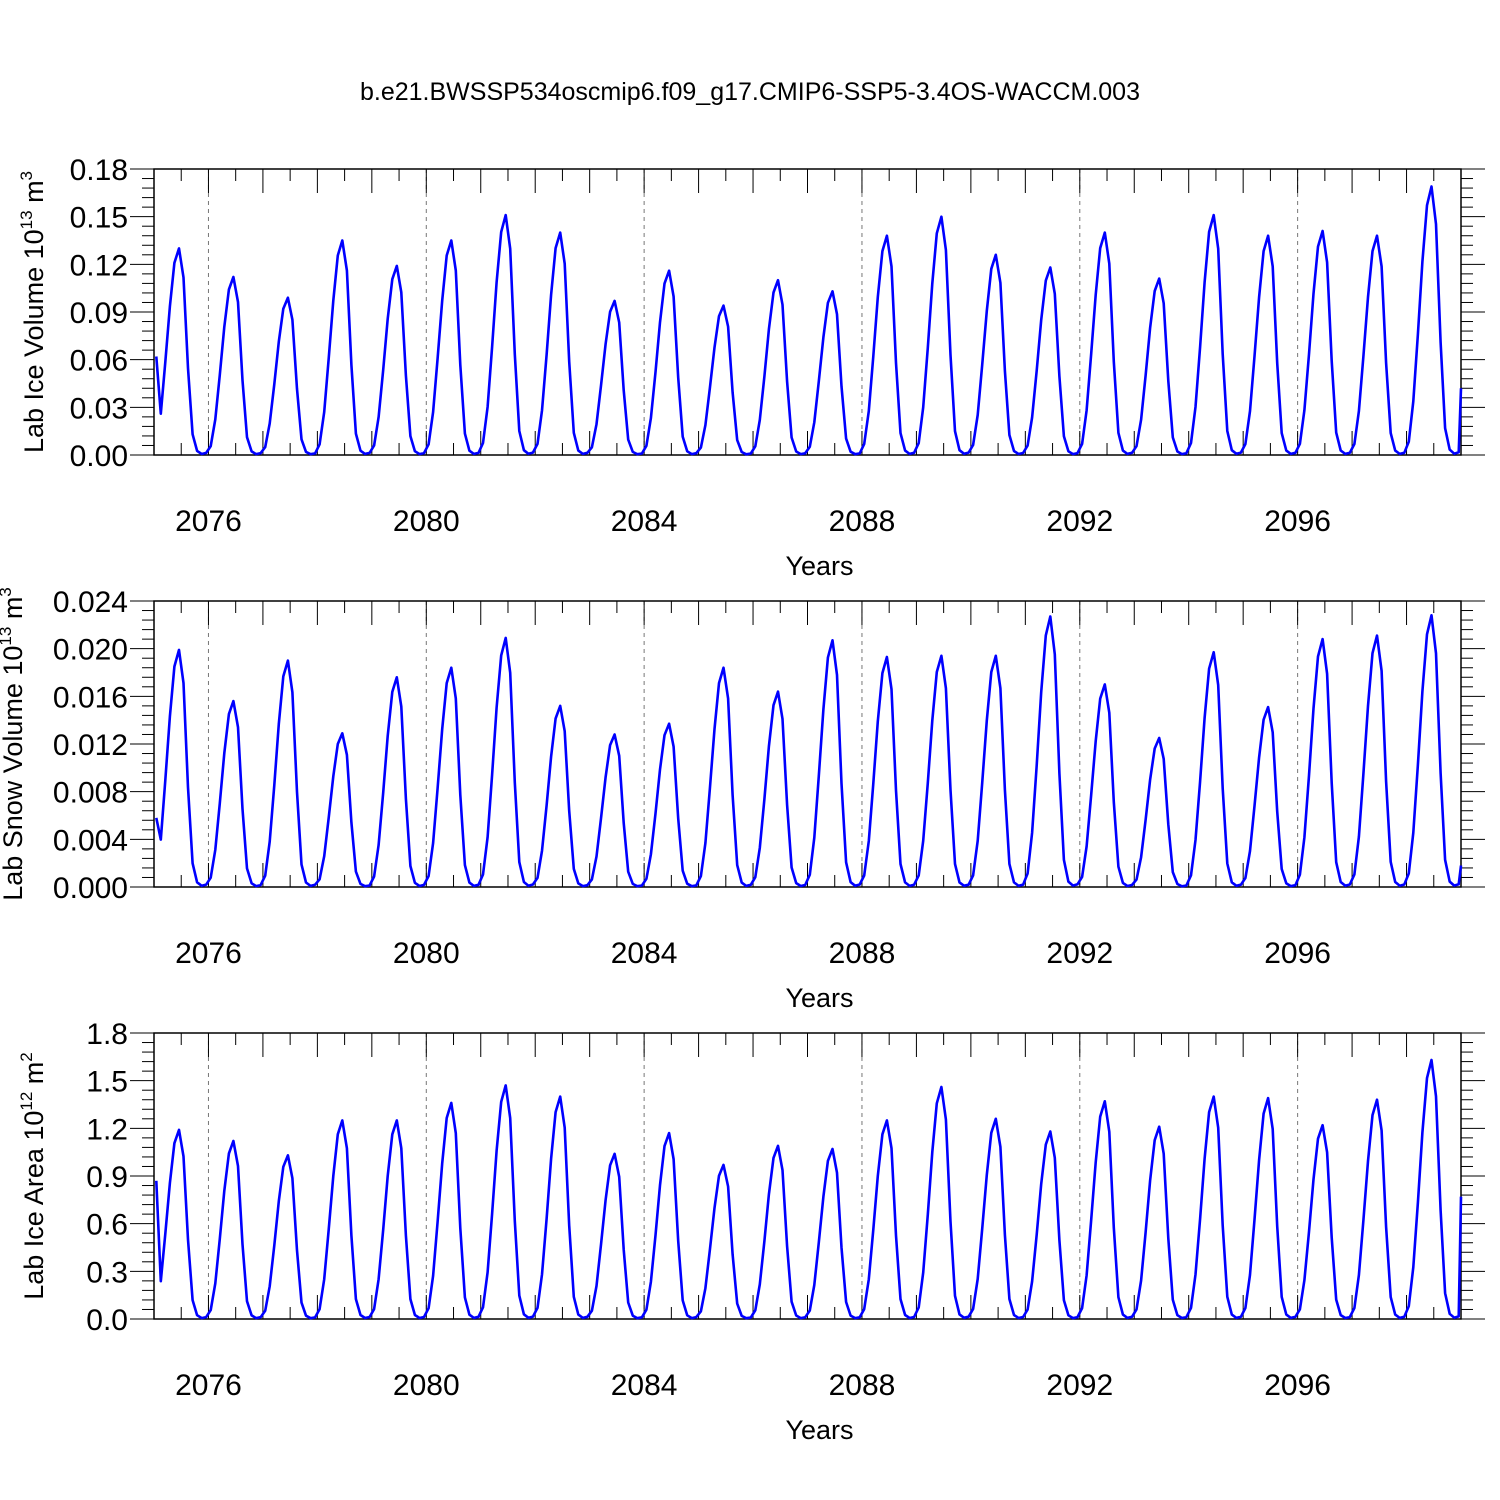  I want to click on y-tick-label: 0.09, so click(99, 313).